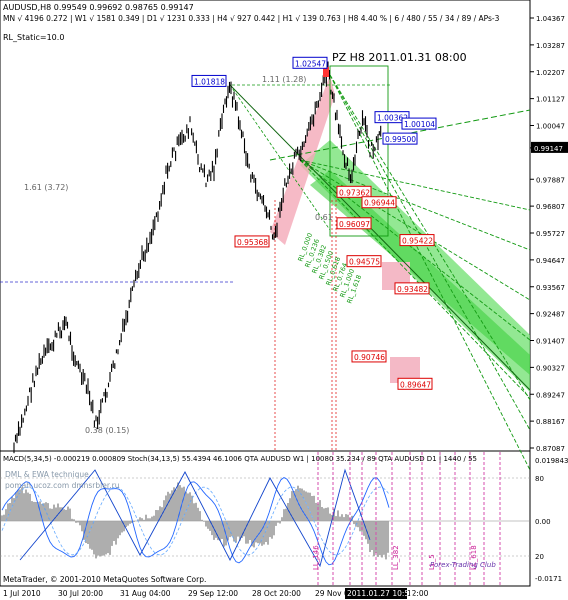  I want to click on header-rl-static: RL_Static=10.0, so click(33, 37).